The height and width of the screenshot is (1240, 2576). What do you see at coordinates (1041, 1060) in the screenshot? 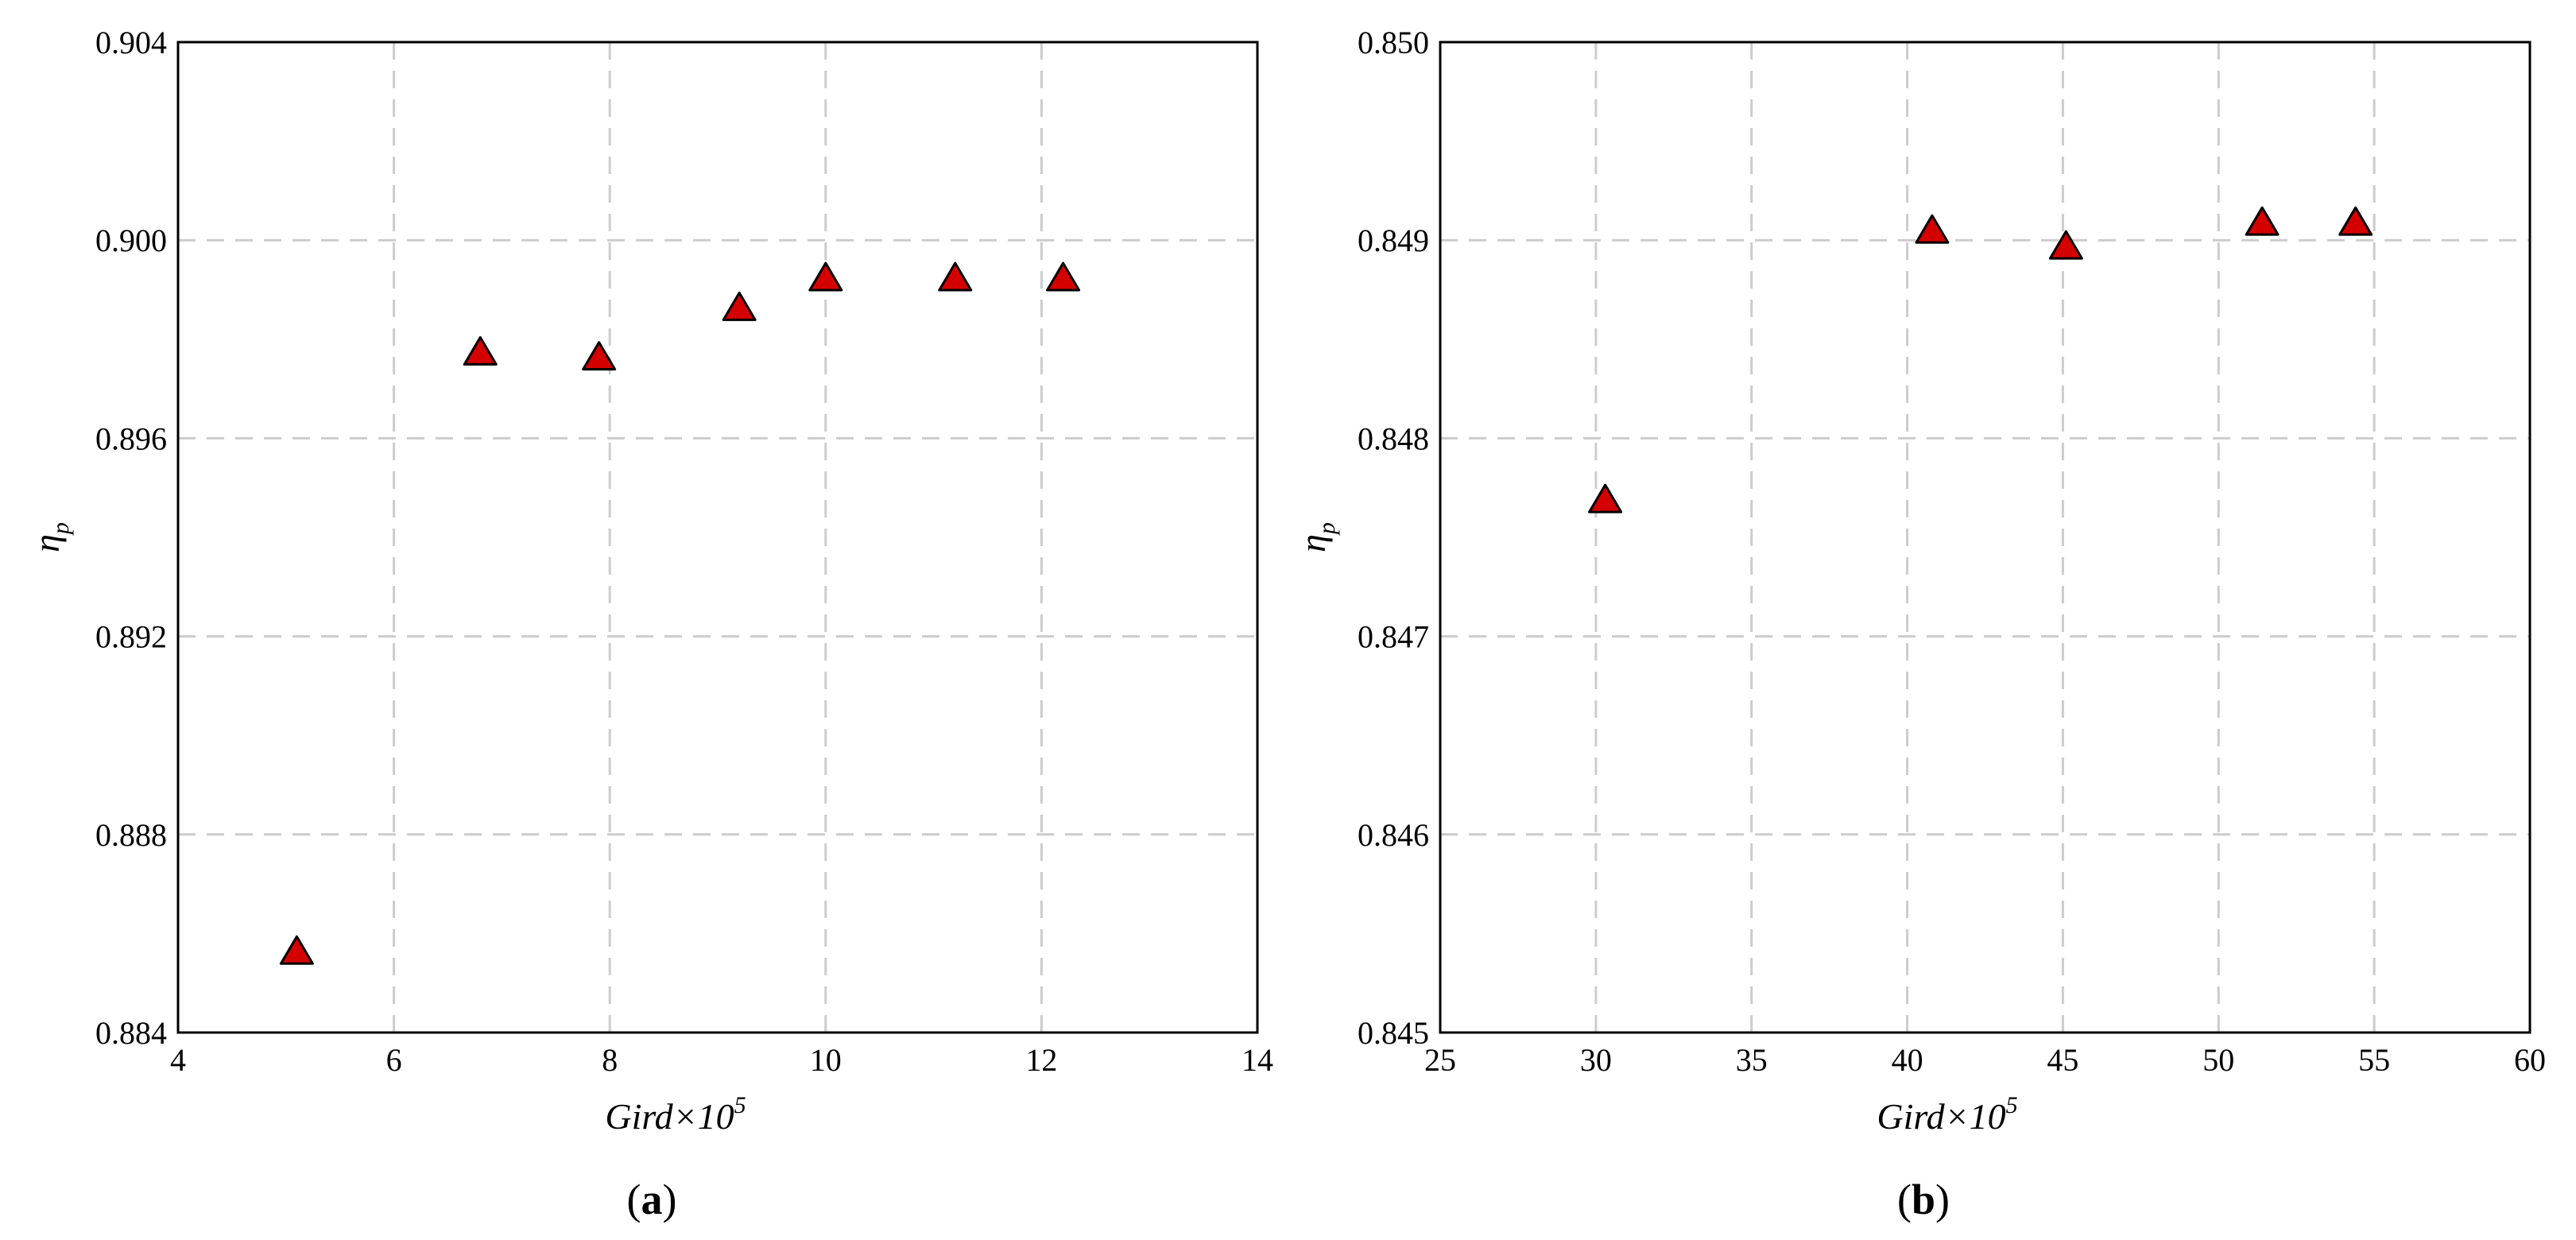
I see `x-tick-label: 12` at bounding box center [1041, 1060].